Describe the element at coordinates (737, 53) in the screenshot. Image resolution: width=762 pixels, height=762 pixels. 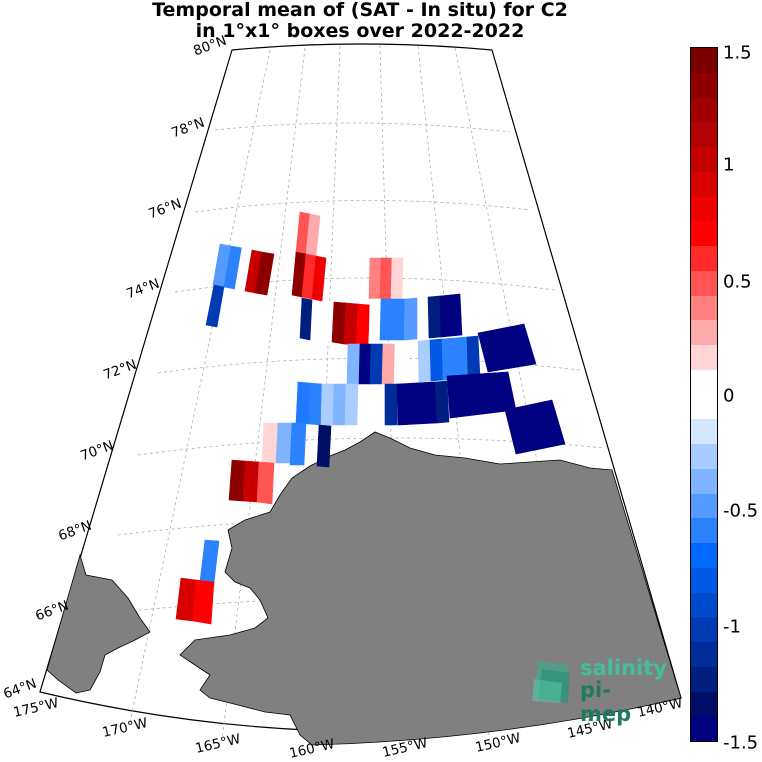
I see `colorbar-tick-1.5: 1.5` at that location.